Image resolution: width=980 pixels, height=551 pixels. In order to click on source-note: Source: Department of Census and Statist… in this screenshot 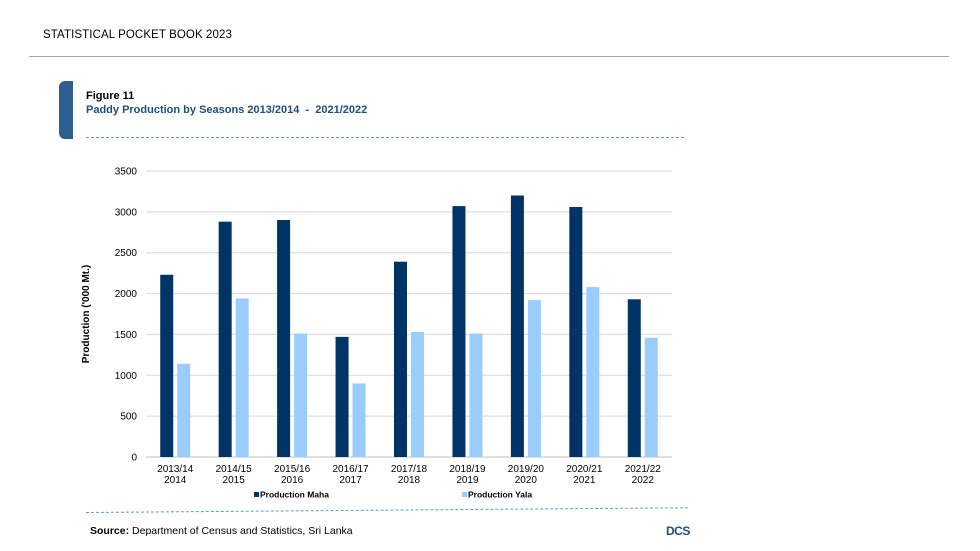, I will do `click(221, 531)`.